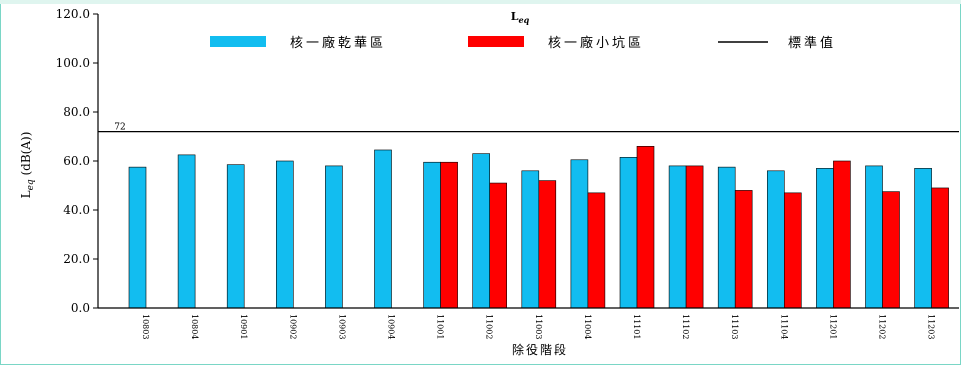  What do you see at coordinates (489, 326) in the screenshot?
I see `x-tick-label: 11002` at bounding box center [489, 326].